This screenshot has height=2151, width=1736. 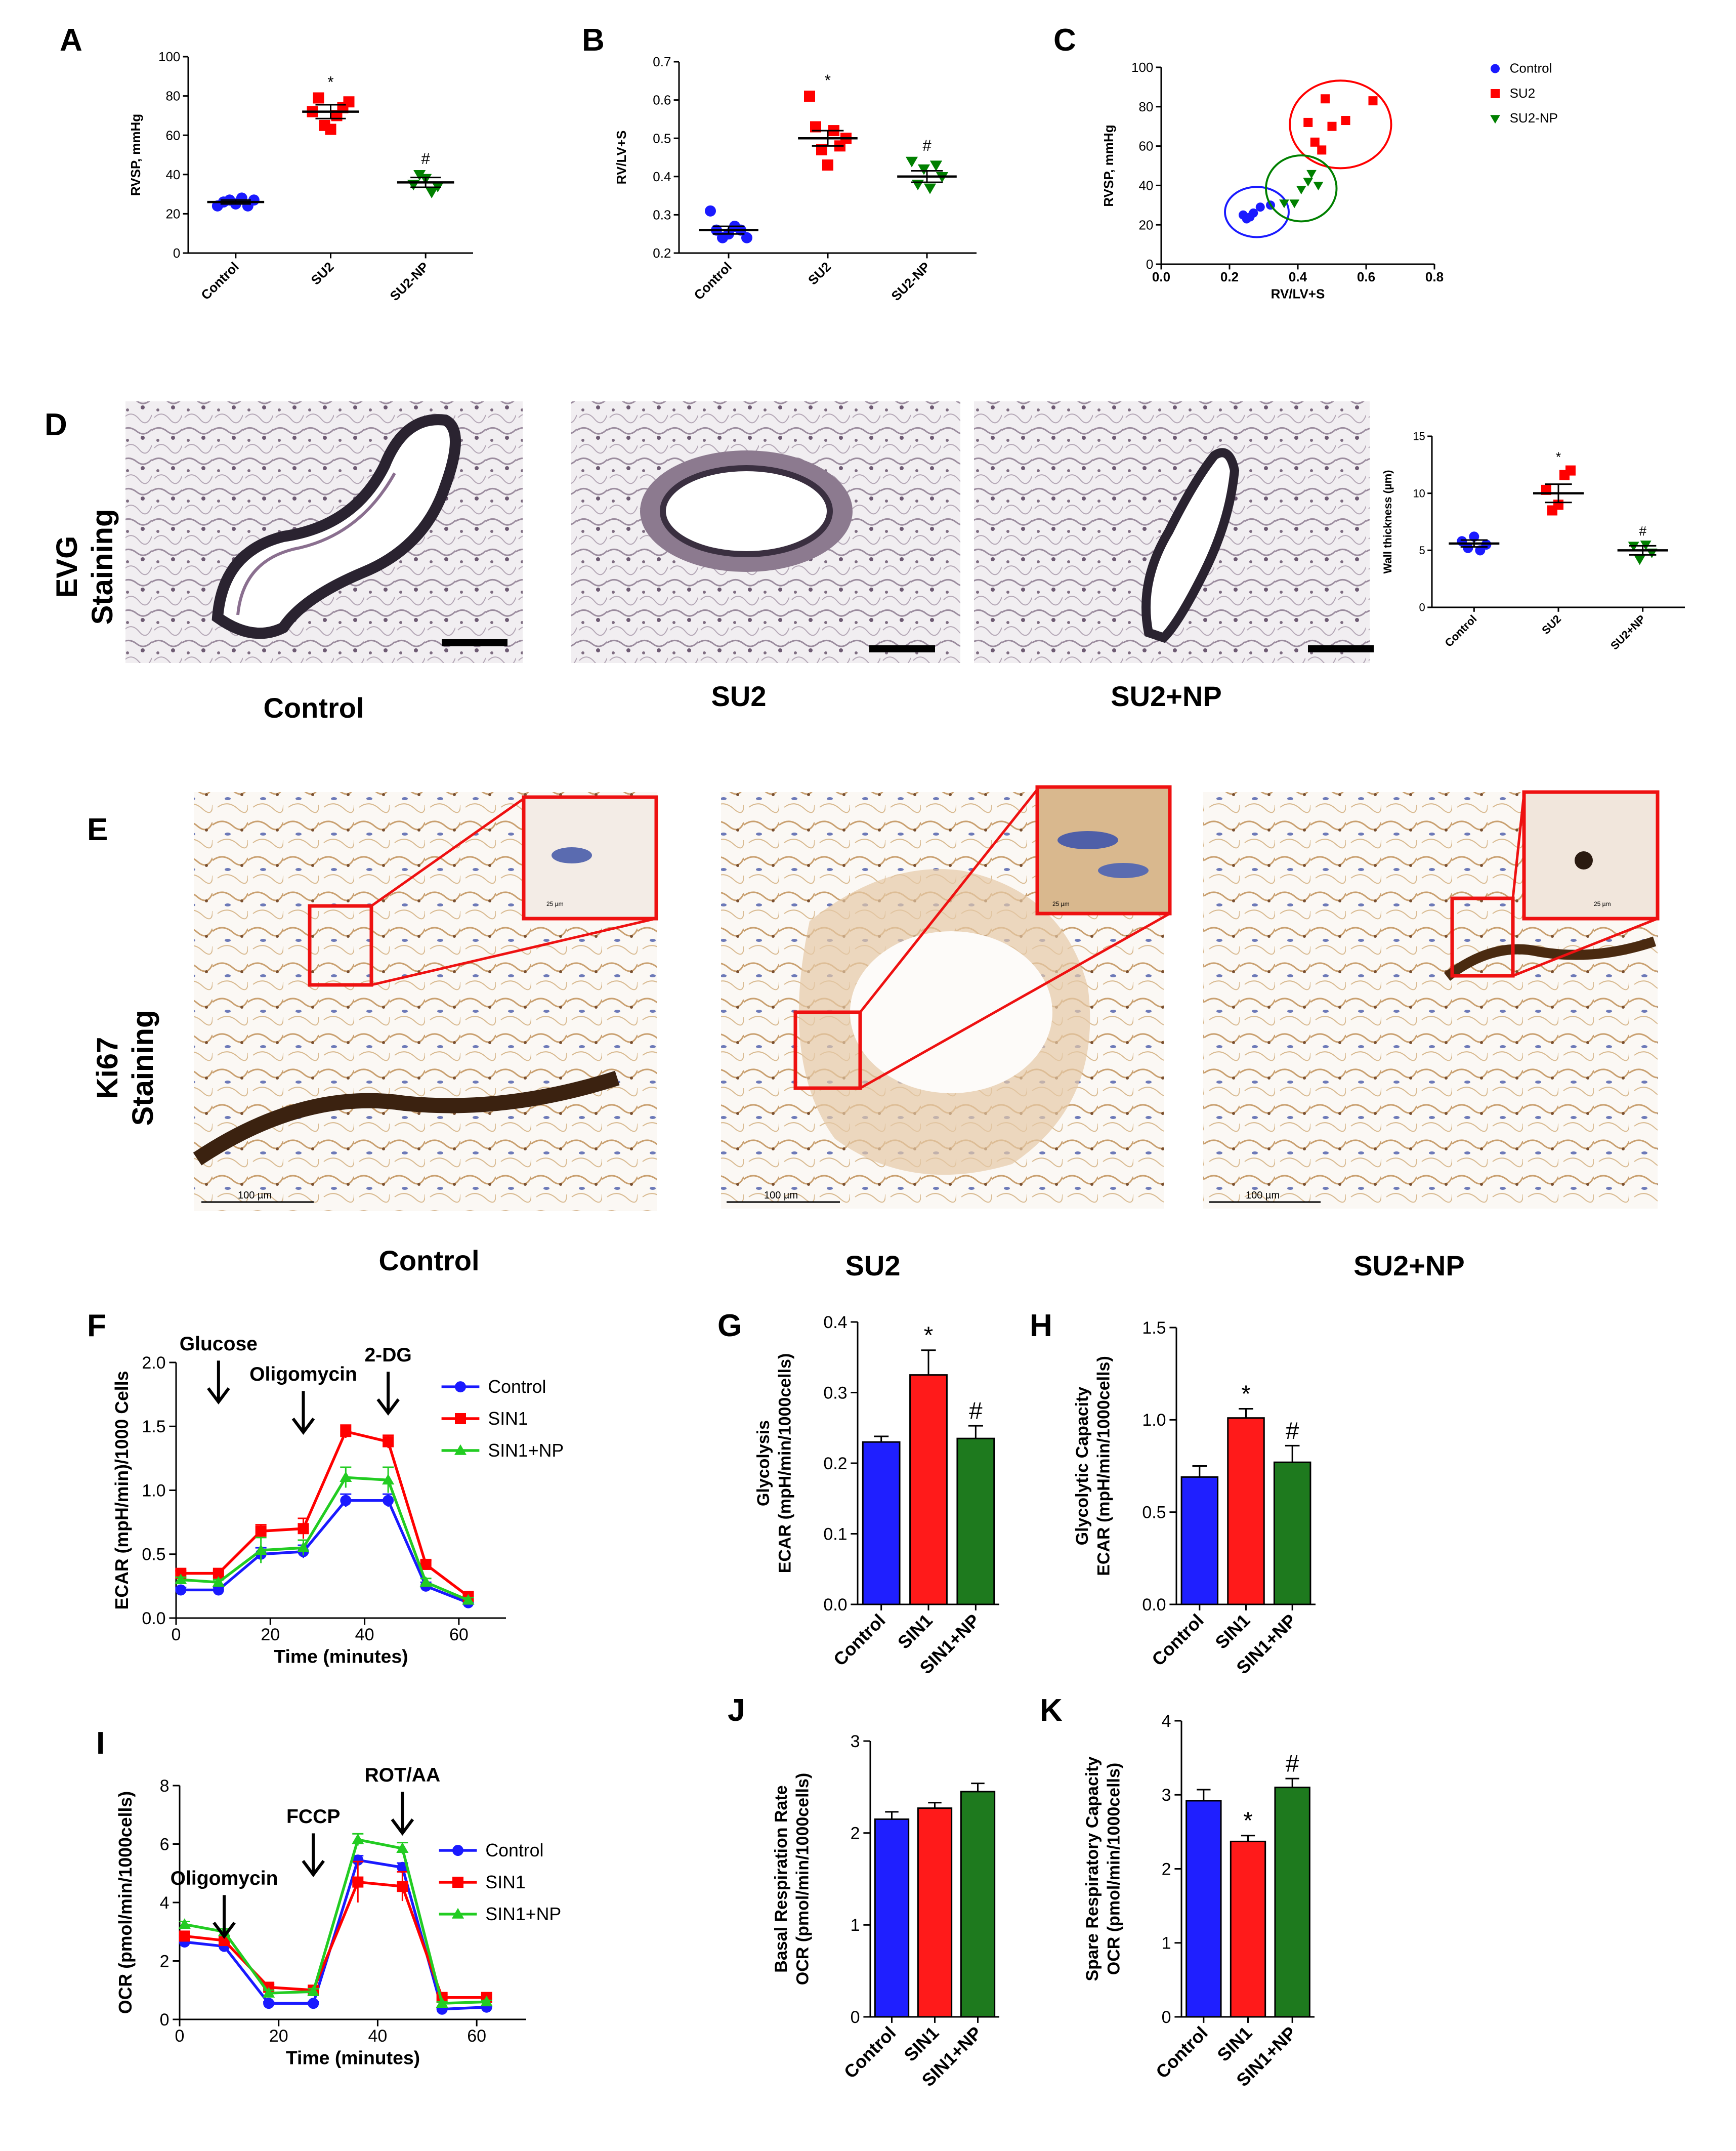 I want to click on chart-A-y-tick-label-0: 0, so click(x=176, y=253).